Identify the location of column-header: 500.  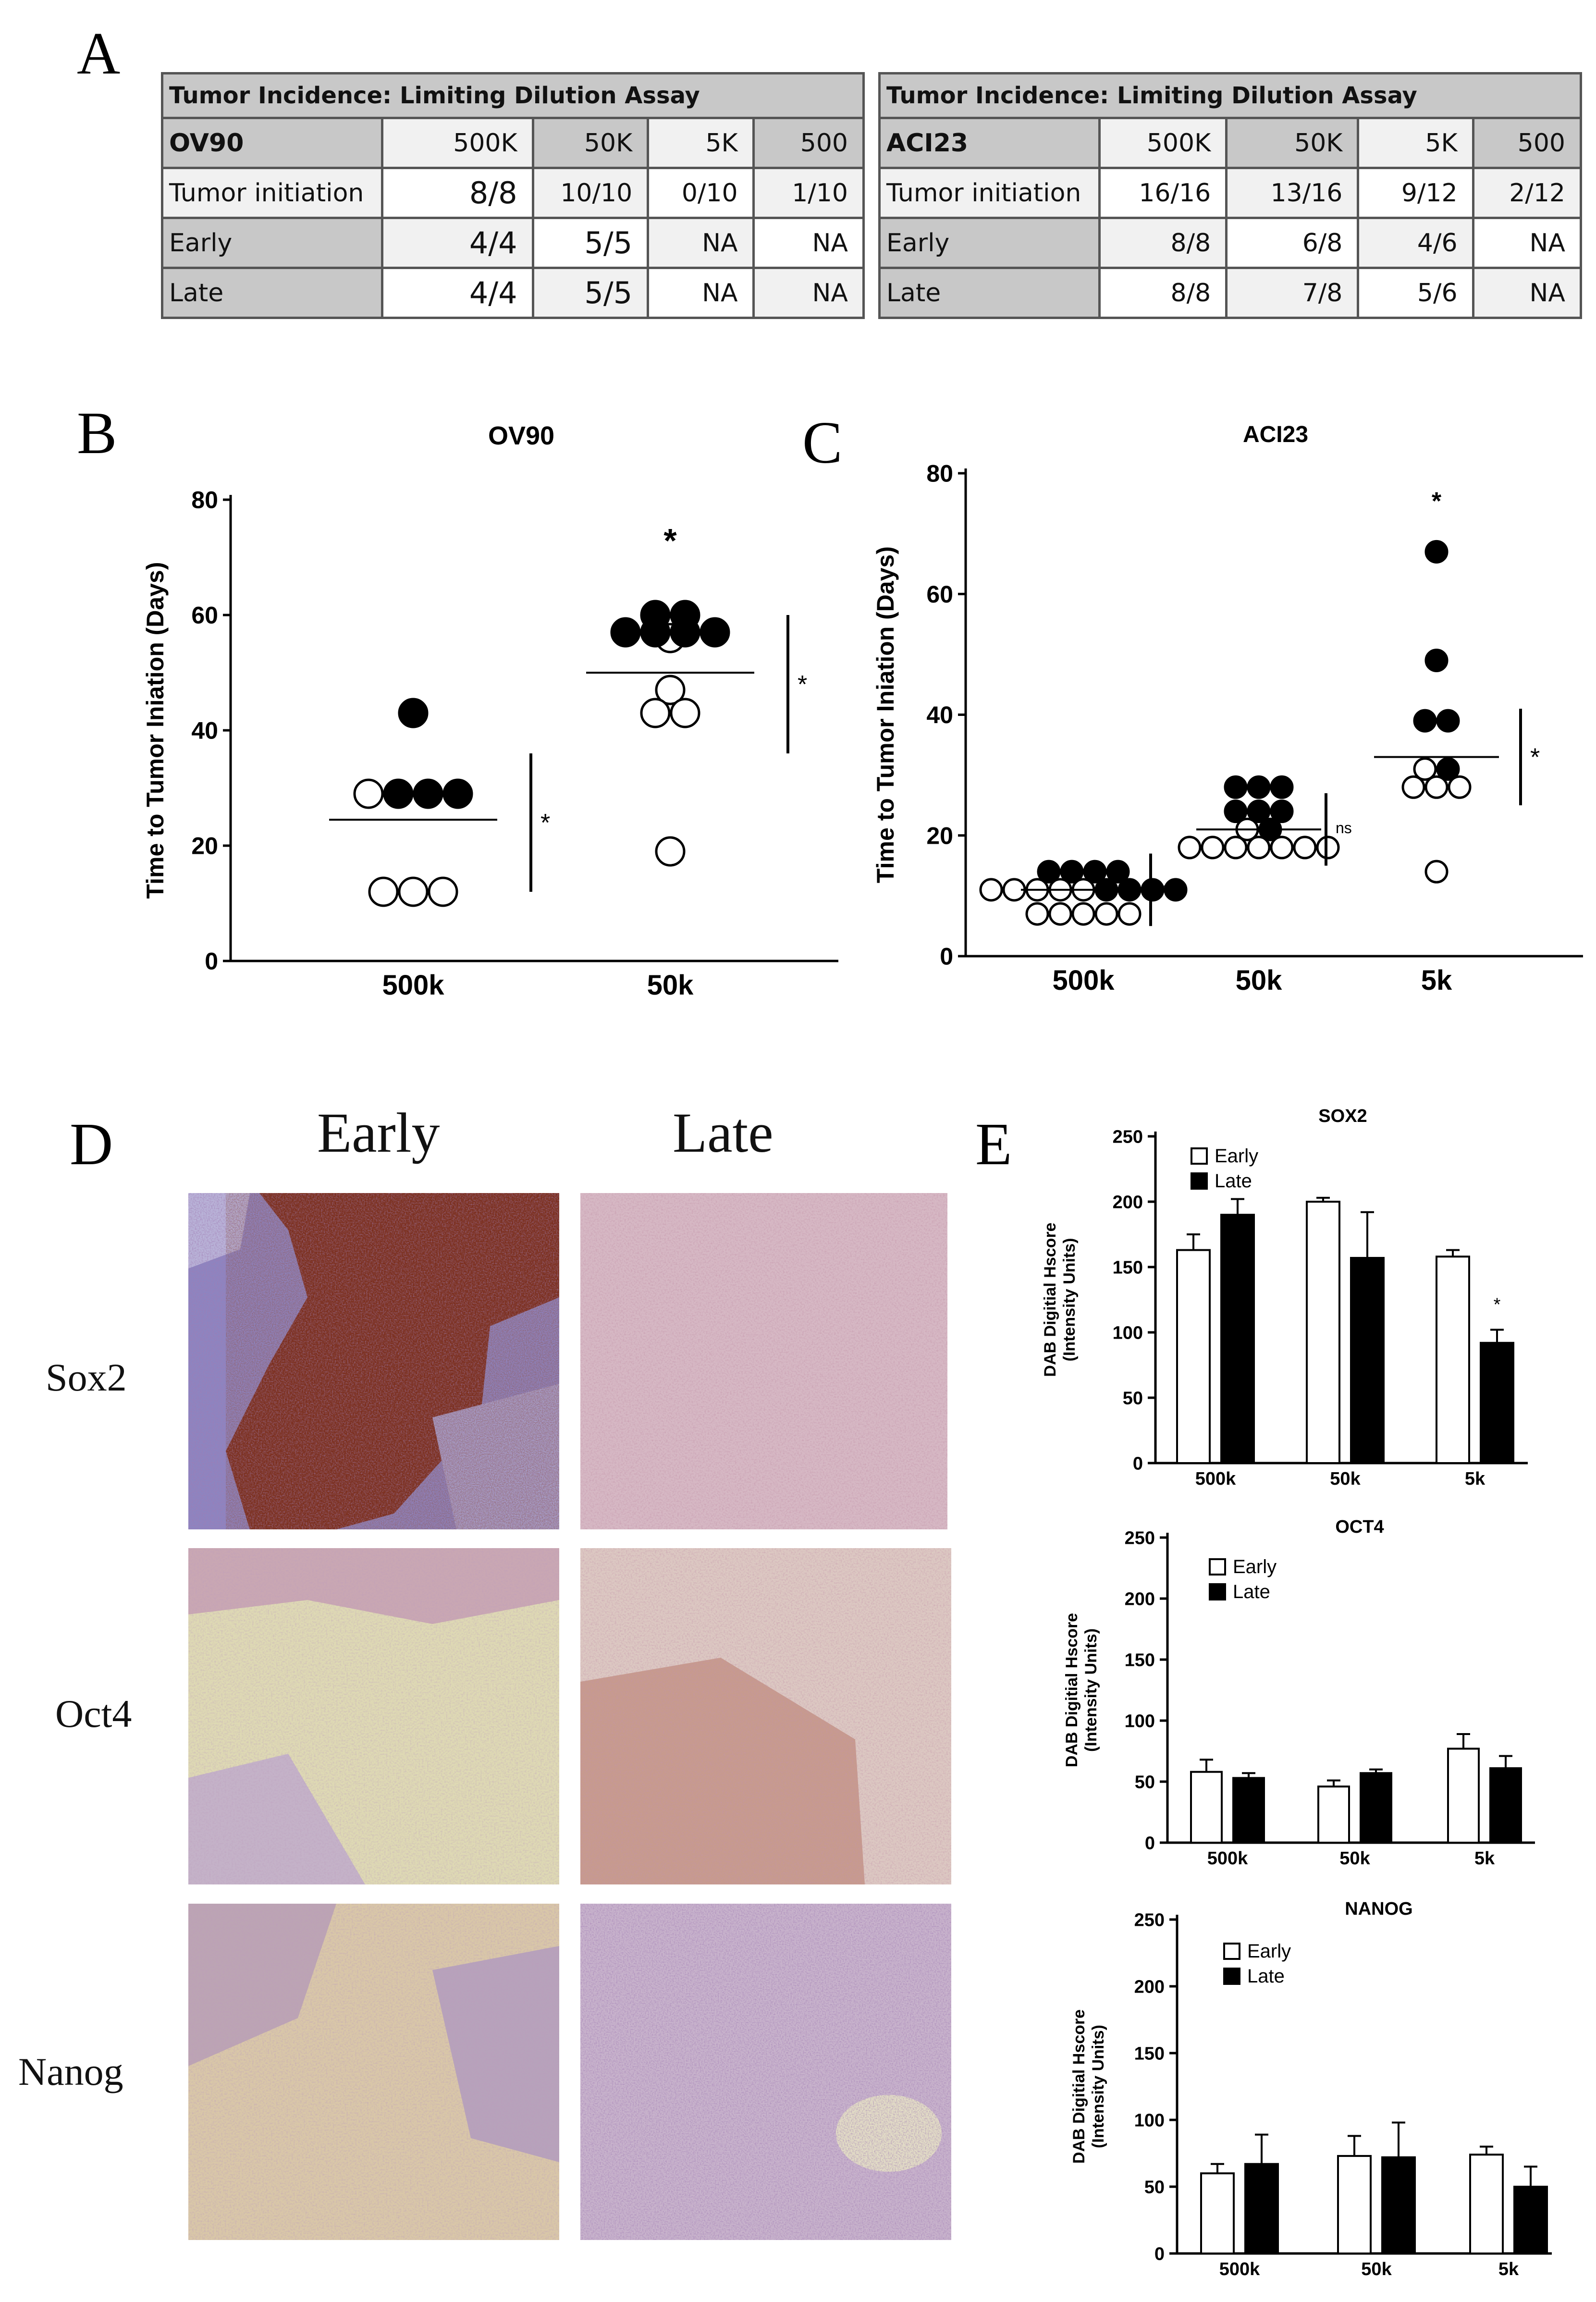
(1527, 143).